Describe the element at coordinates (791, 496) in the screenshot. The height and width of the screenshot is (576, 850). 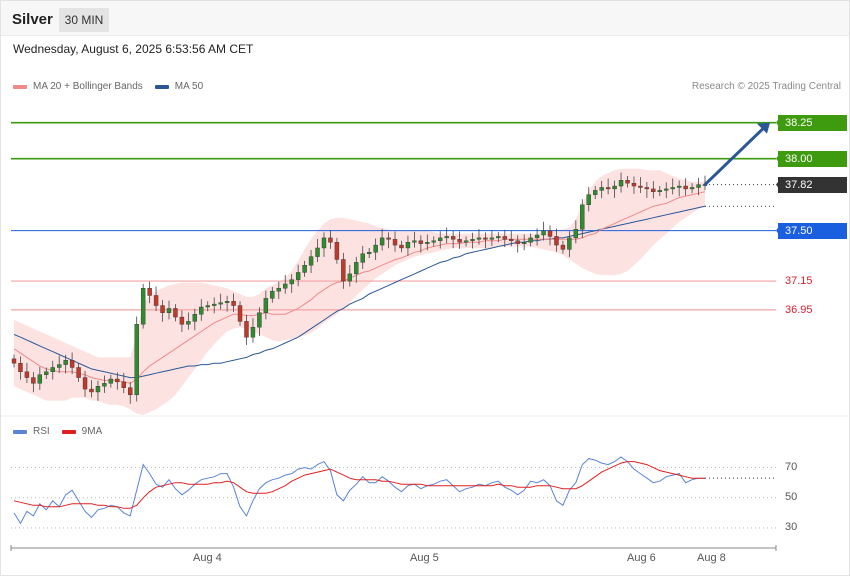
I see `rsi-tick-label: 50` at that location.